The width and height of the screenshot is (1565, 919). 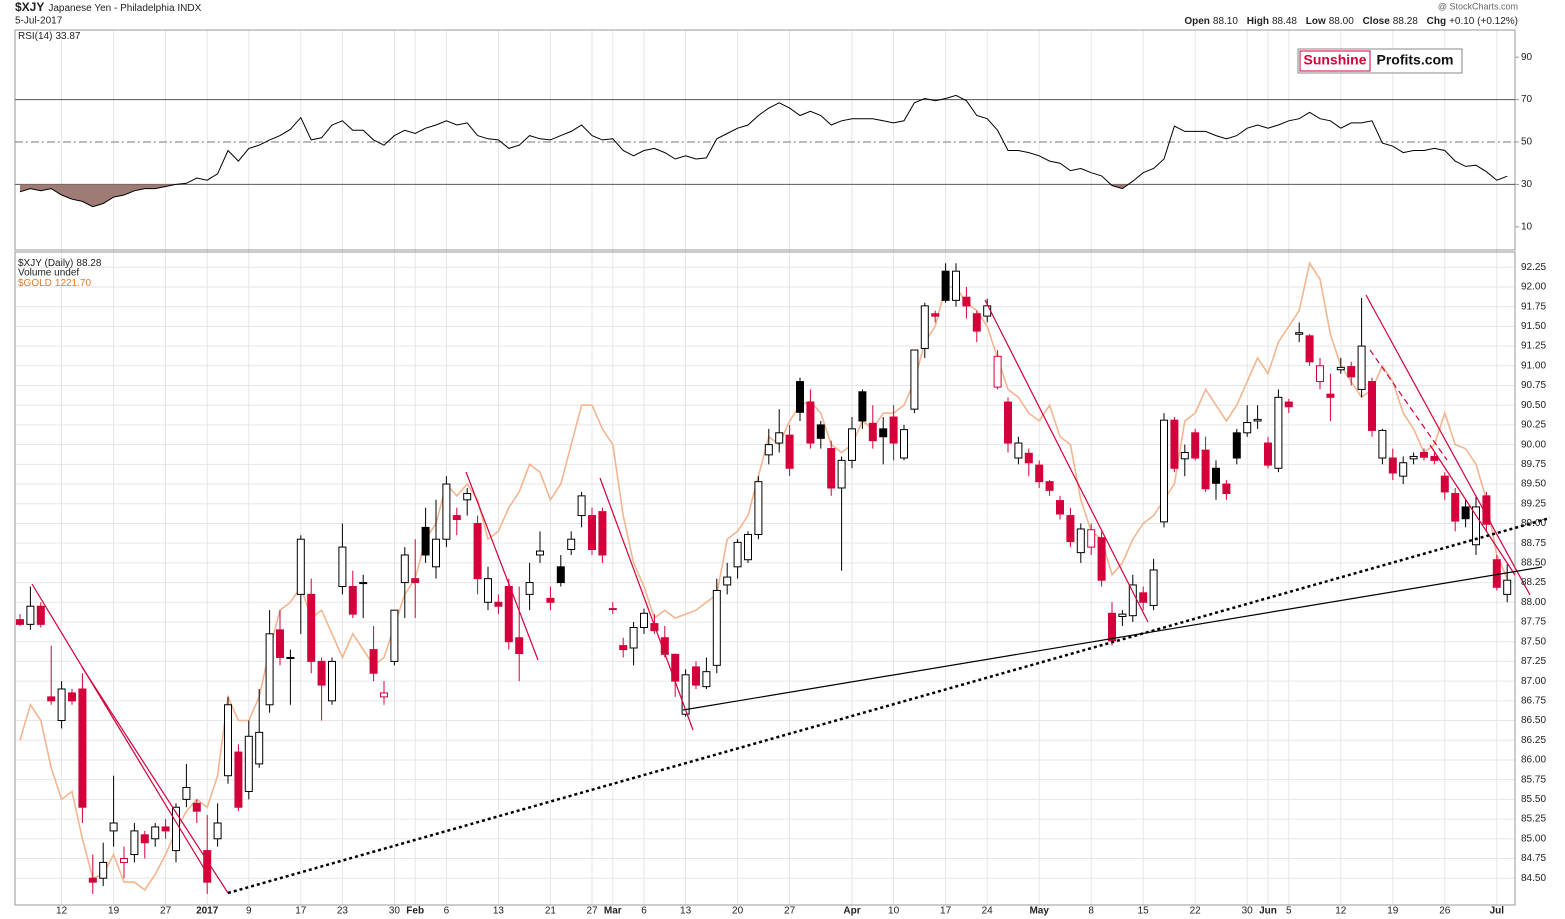 I want to click on y-tick-label: 10, so click(x=1527, y=226).